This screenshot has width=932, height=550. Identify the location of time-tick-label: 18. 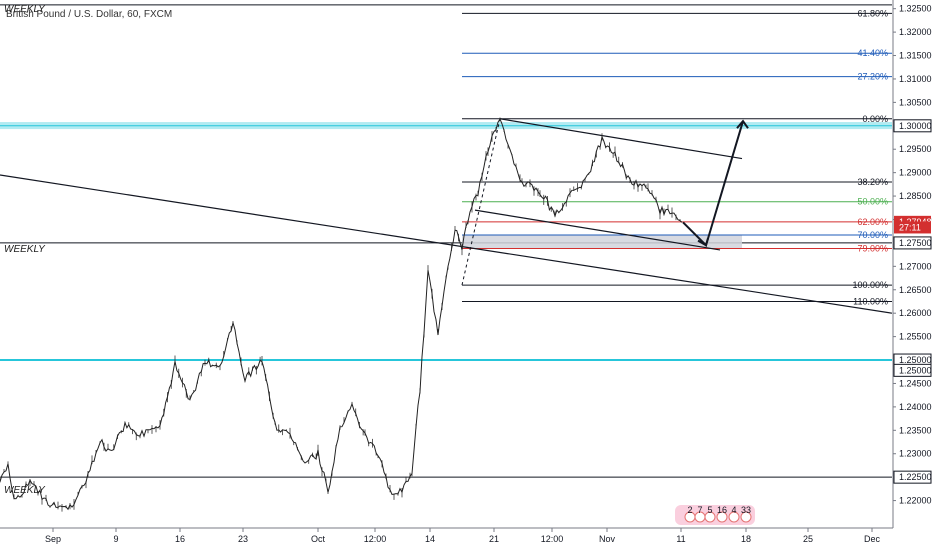
(746, 539).